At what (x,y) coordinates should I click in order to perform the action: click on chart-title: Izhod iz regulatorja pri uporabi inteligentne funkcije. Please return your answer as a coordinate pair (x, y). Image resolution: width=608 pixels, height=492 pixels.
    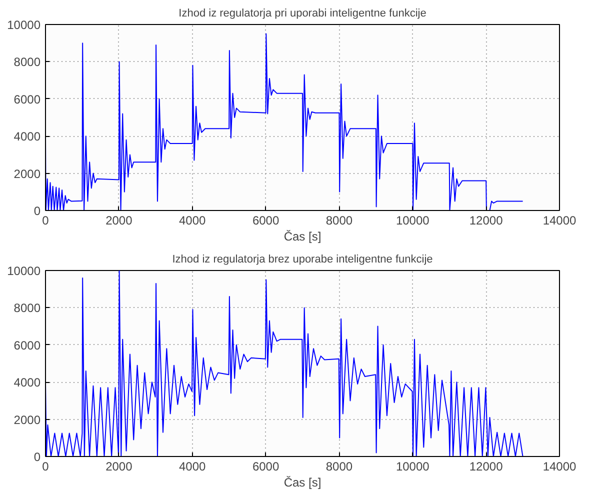
    Looking at the image, I should click on (302, 14).